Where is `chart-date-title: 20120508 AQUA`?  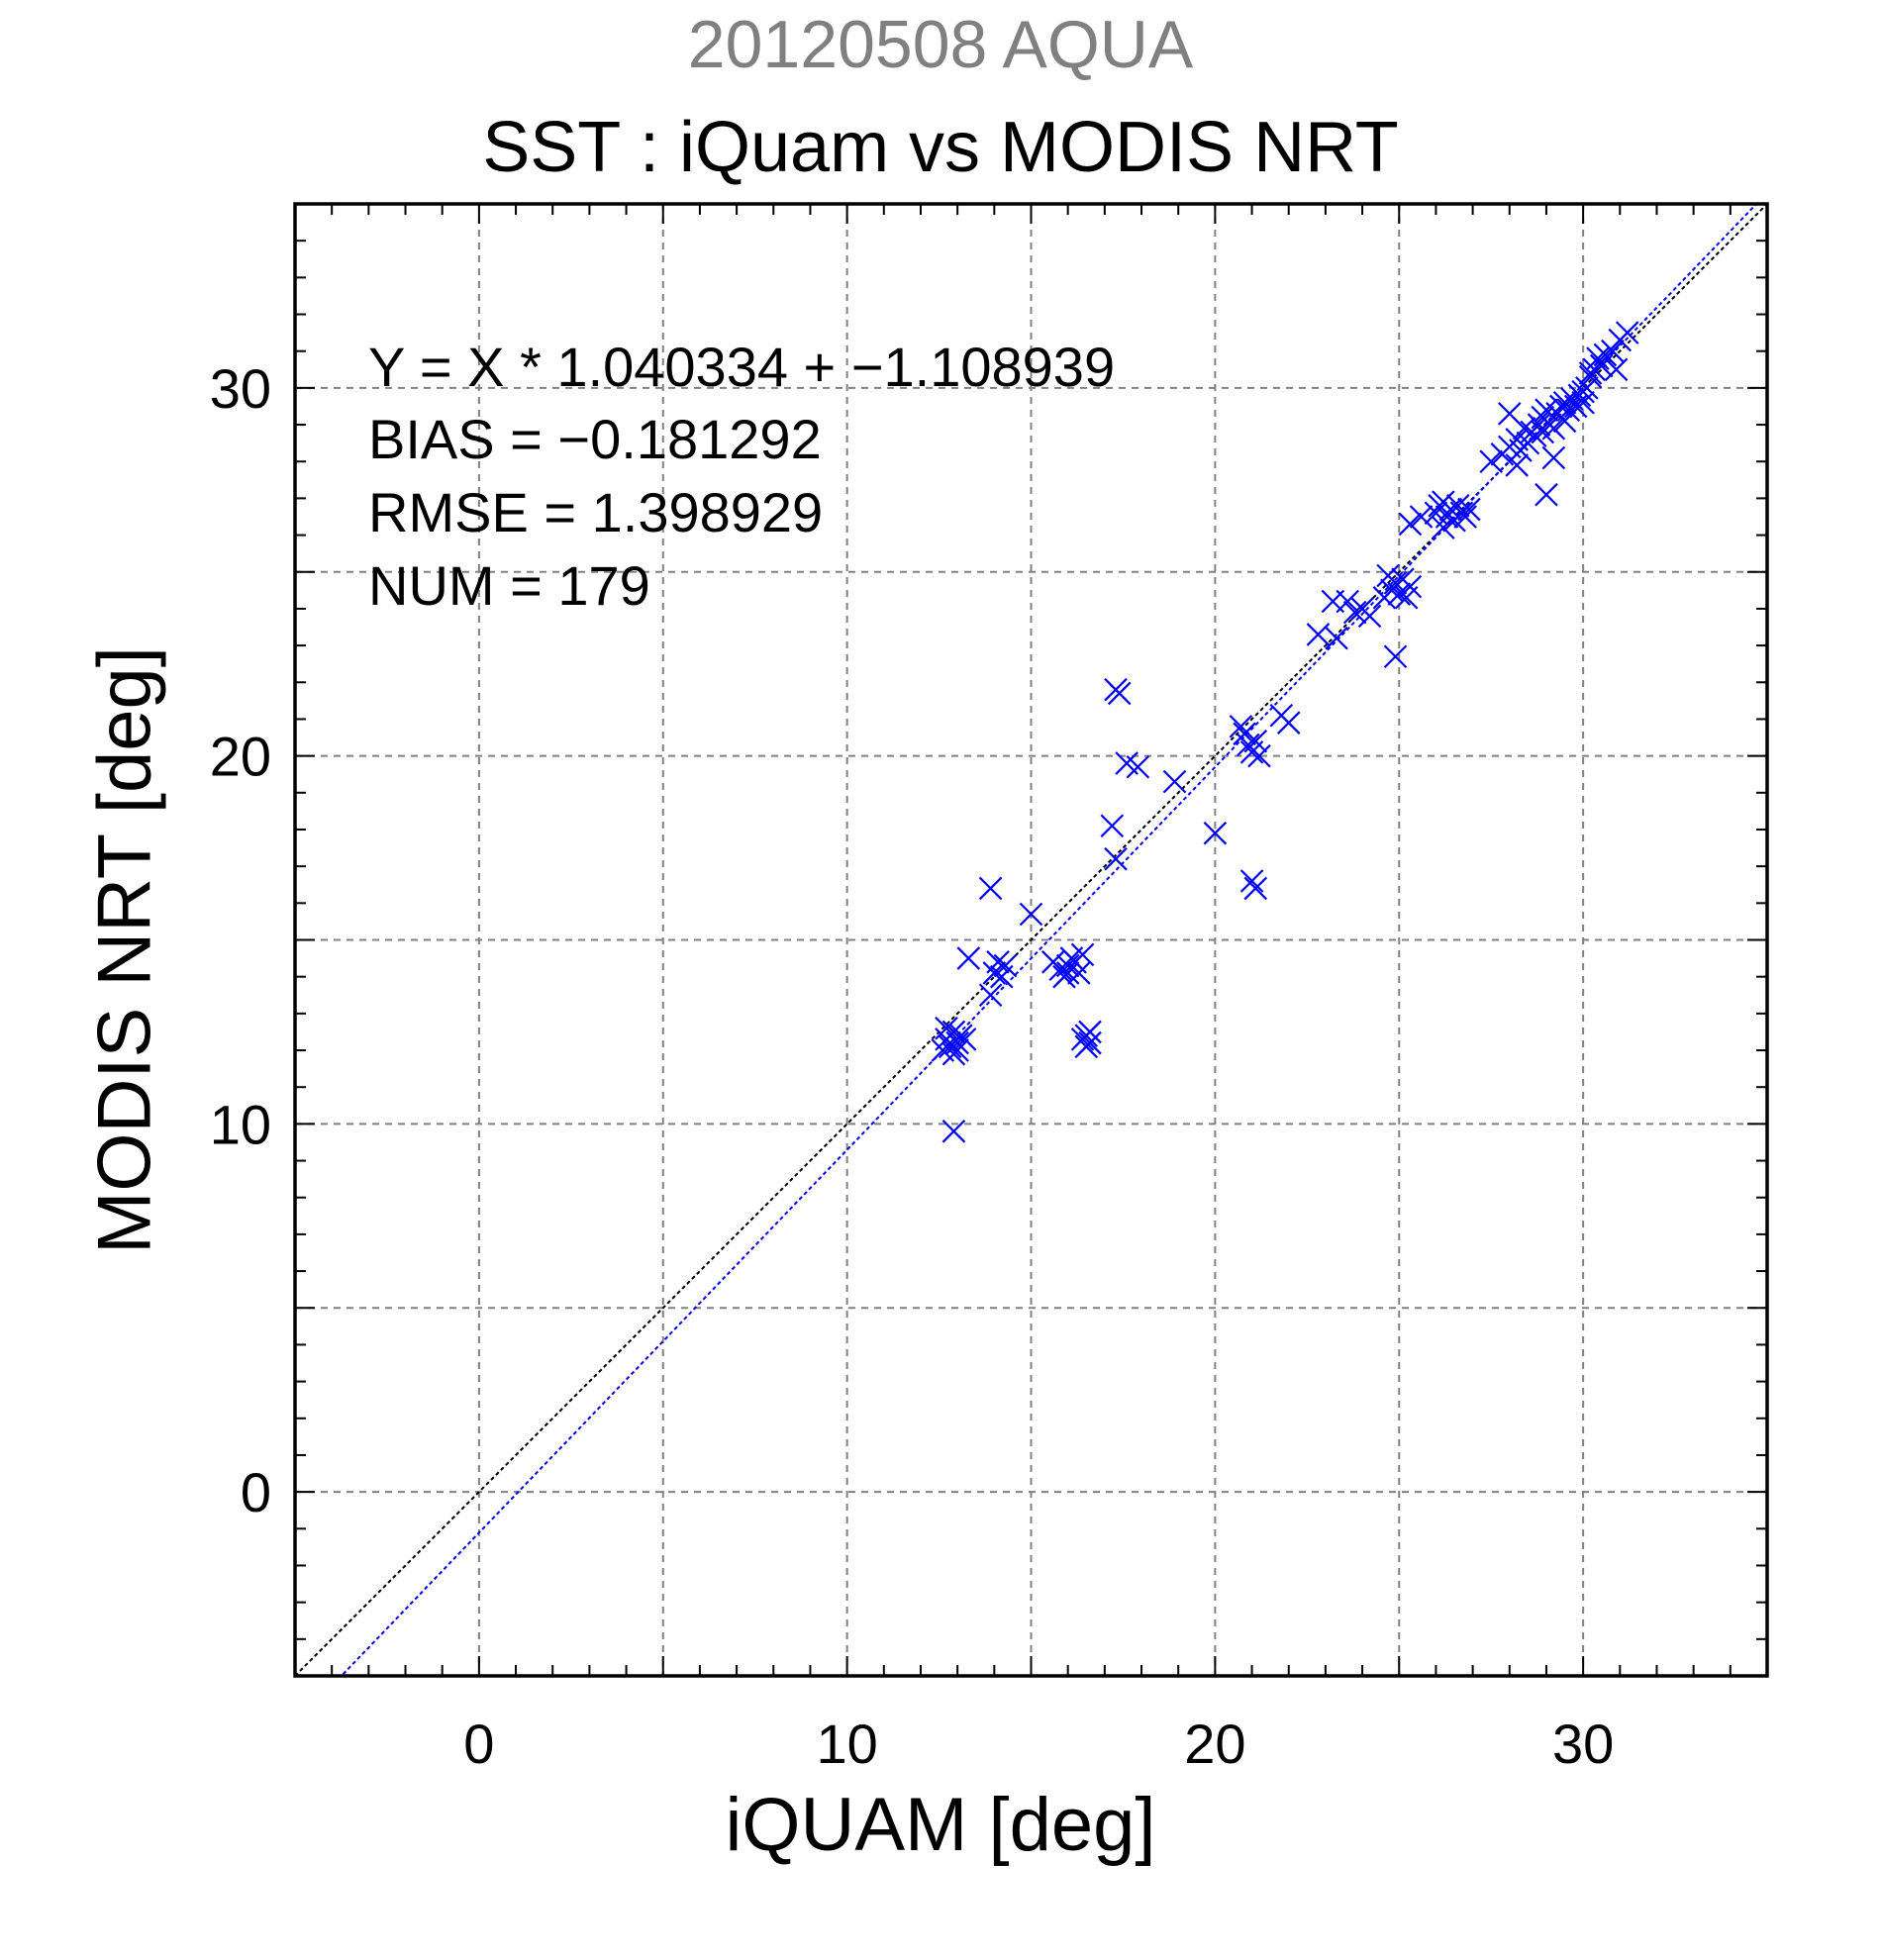
chart-date-title: 20120508 AQUA is located at coordinates (941, 44).